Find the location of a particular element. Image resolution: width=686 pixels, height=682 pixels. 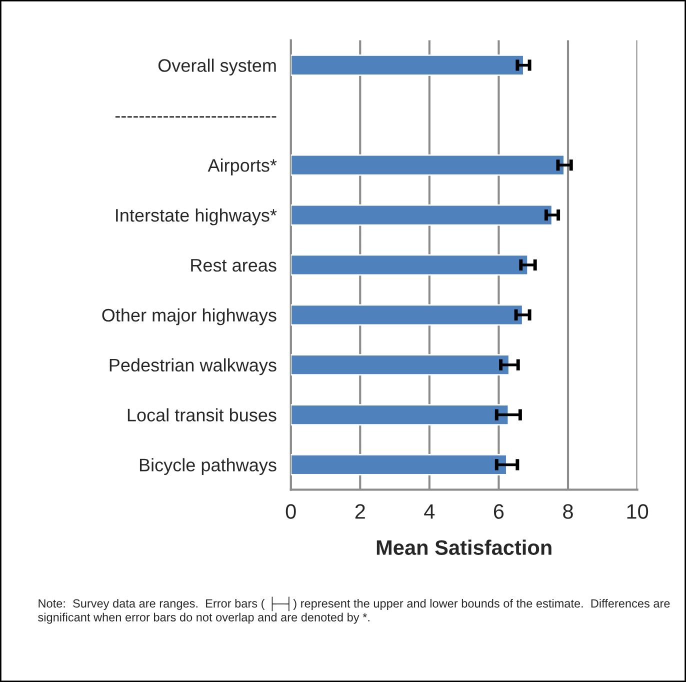

x-tick-label: 2 is located at coordinates (360, 511).